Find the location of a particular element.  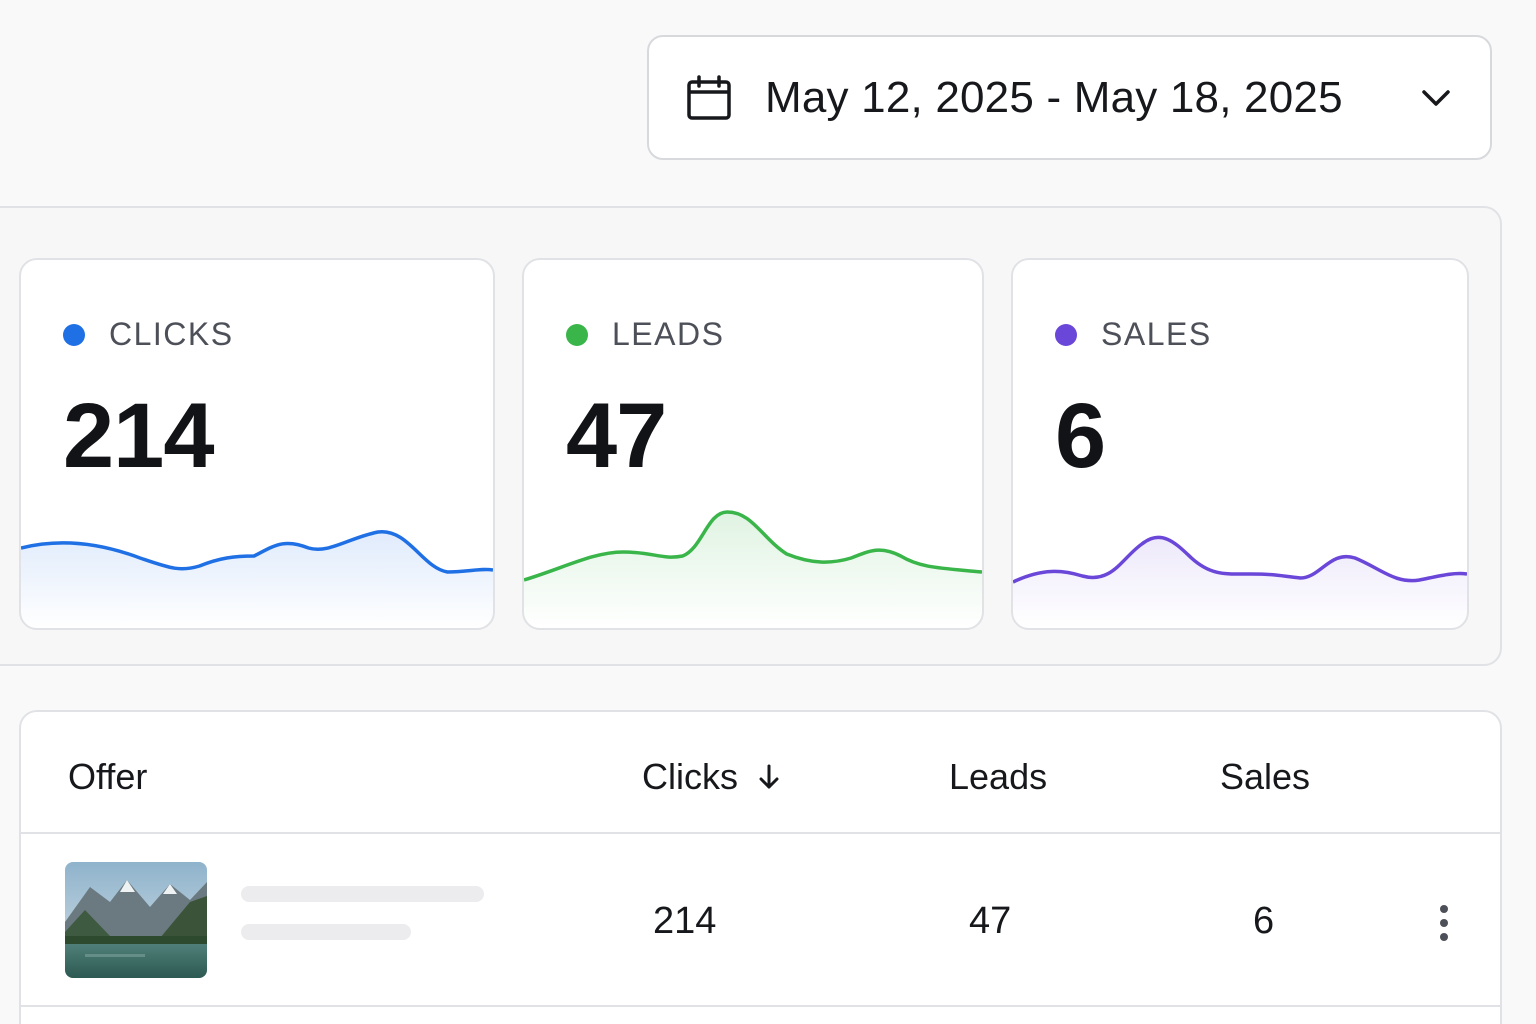

column-offer-label: Offer is located at coordinates (108, 776).